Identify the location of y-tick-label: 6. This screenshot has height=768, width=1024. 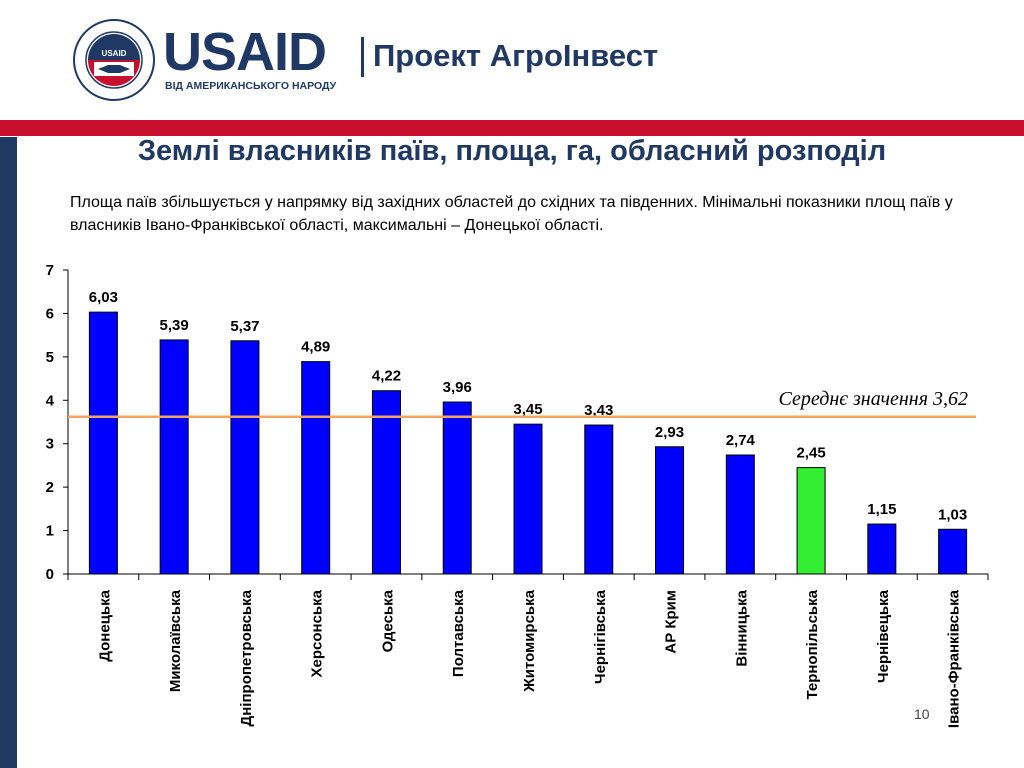
(50, 313).